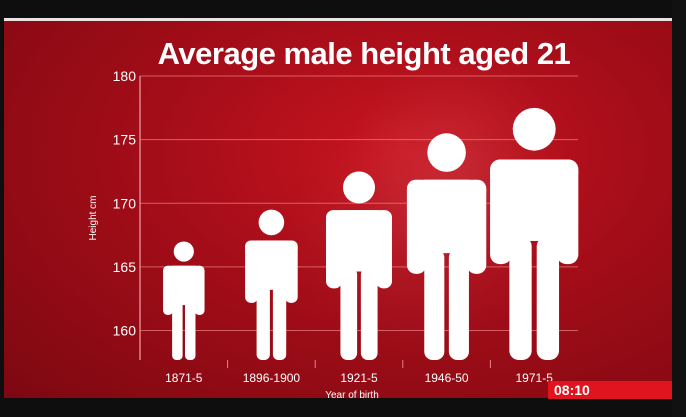 The image size is (686, 417). I want to click on x-tick-label-1946-50: 1946-50, so click(447, 378).